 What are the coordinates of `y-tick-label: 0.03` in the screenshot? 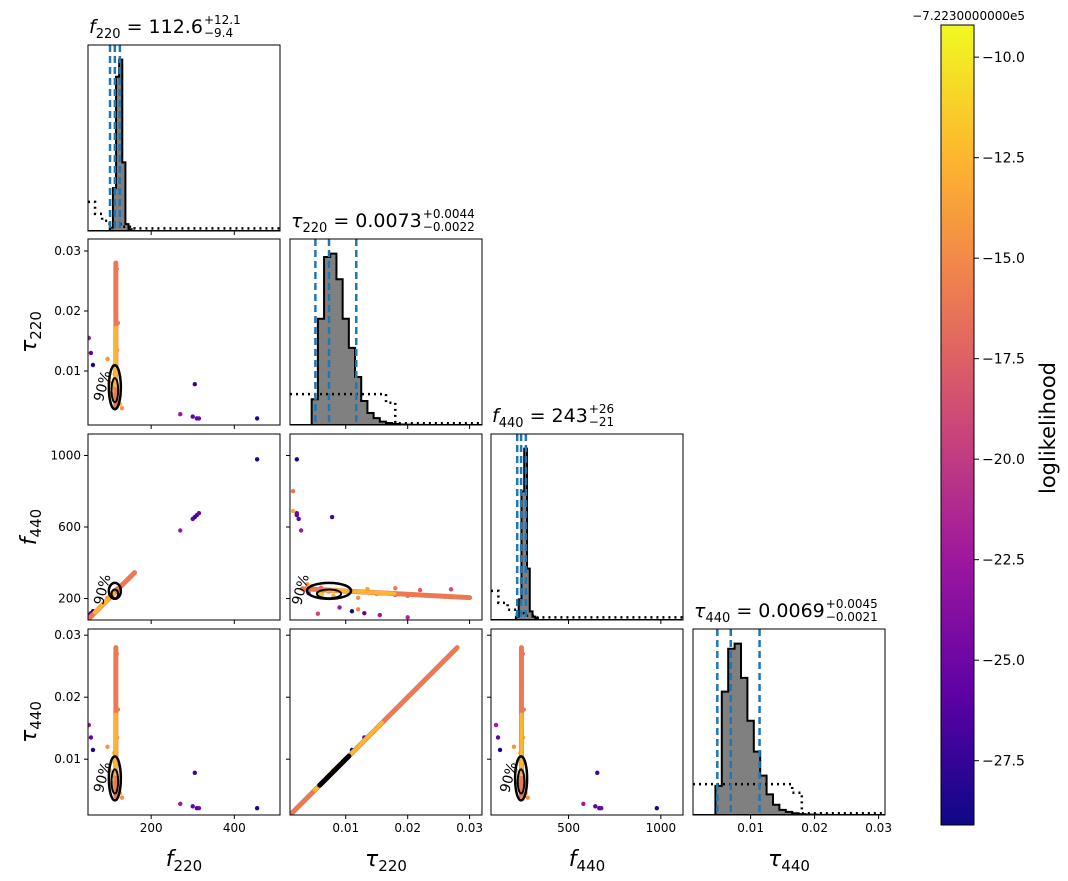 It's located at (67, 635).